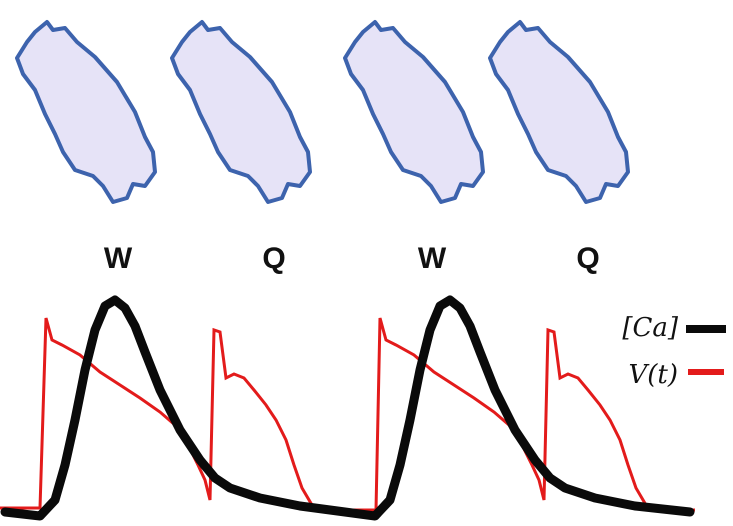  I want to click on phase-label-1: W, so click(118, 258).